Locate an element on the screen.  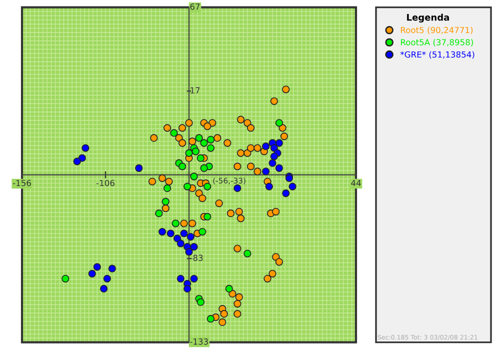
legend-label: *GRE* (51,13854) is located at coordinates (437, 55).